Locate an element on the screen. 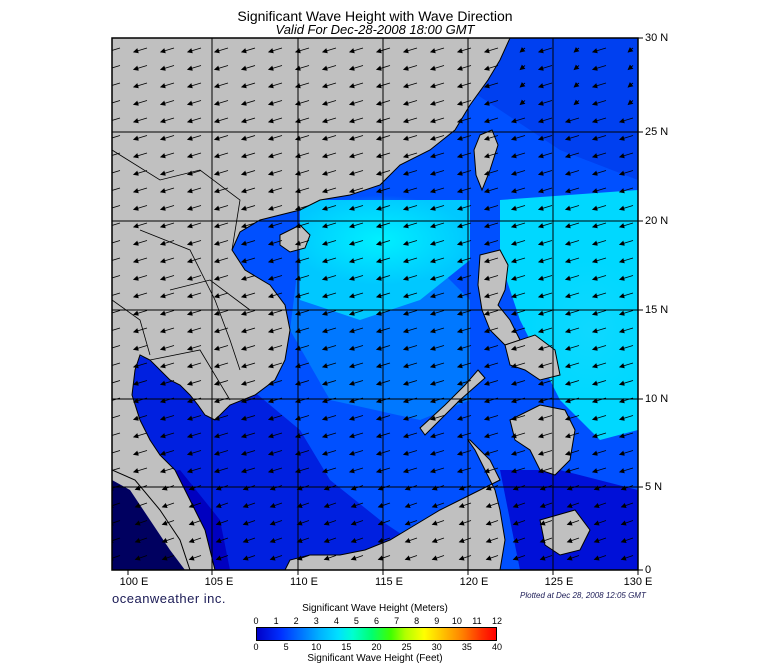 This screenshot has height=665, width=775. colorbar-feet-tick: 10 is located at coordinates (316, 647).